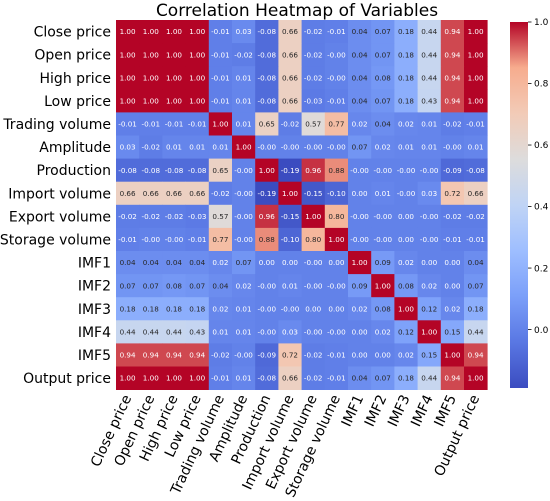 The width and height of the screenshot is (550, 501). I want to click on cell-value: -0.08, so click(174, 170).